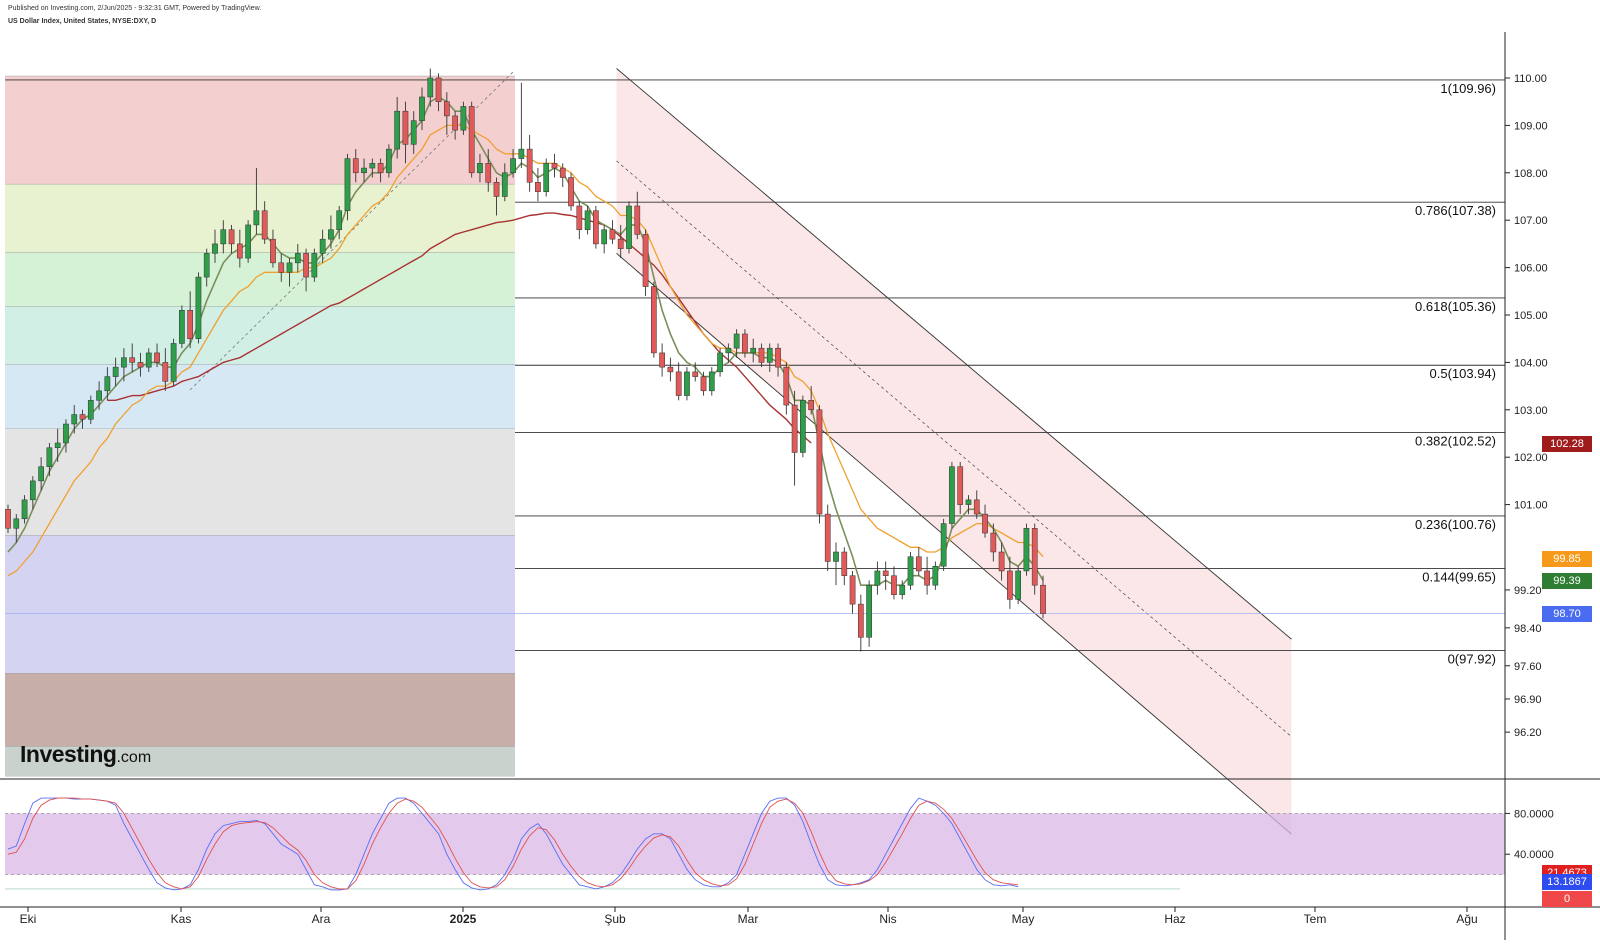 Image resolution: width=1600 pixels, height=949 pixels. I want to click on stochastic-panel: 80.0000 40.0000, so click(779, 844).